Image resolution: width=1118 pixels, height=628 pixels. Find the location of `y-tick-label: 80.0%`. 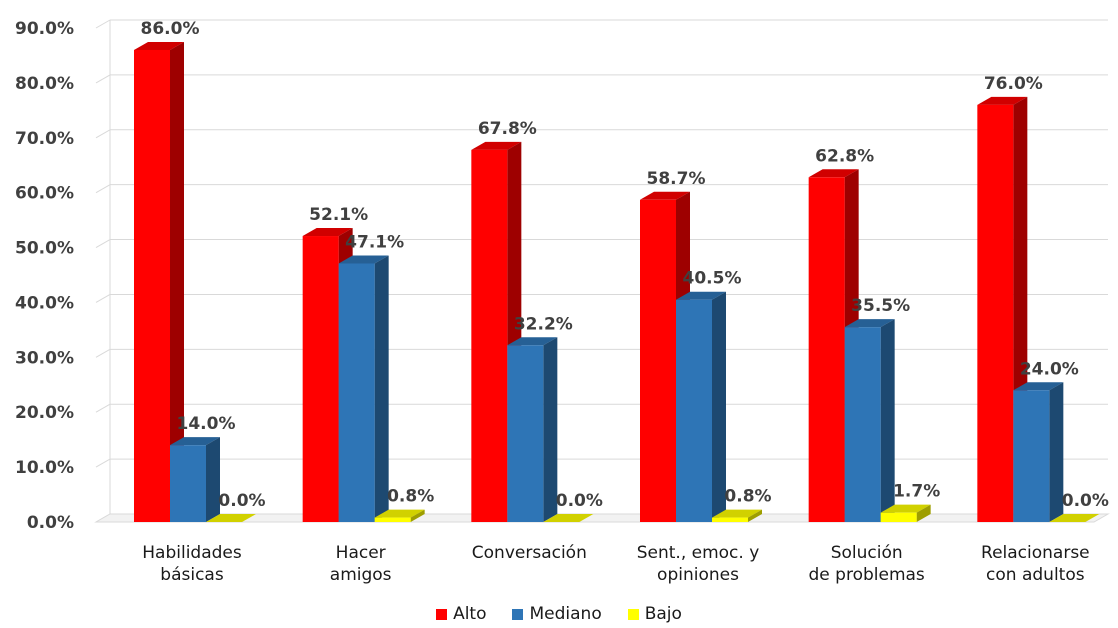

y-tick-label: 80.0% is located at coordinates (44, 84).